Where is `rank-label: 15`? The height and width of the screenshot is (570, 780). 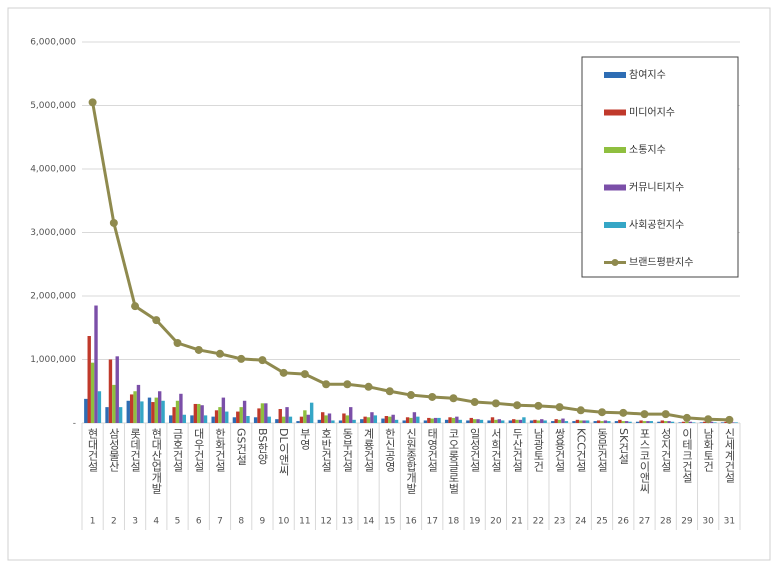
rank-label: 15 is located at coordinates (389, 522).